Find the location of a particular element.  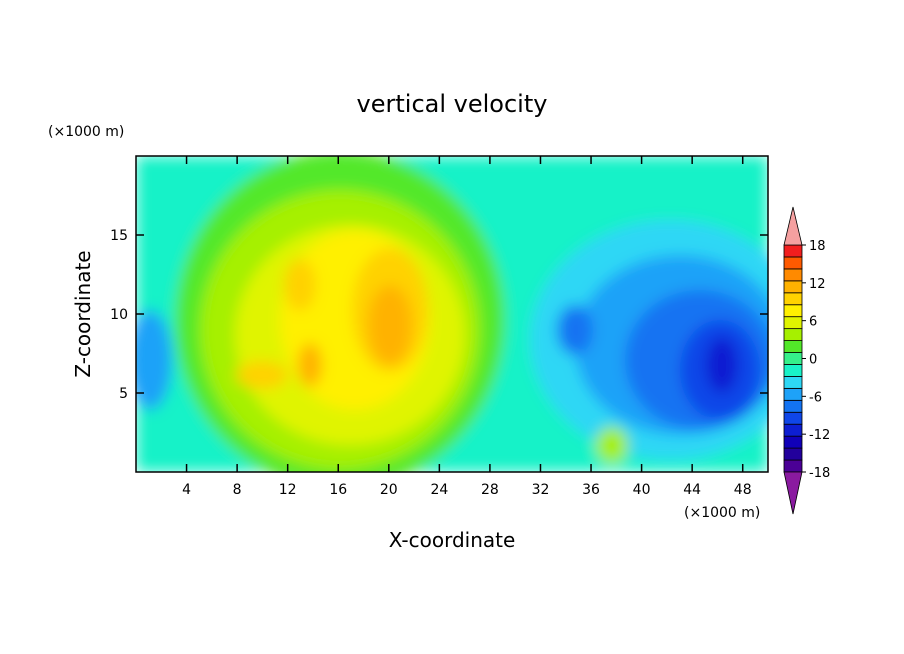

left-edge-downdraft is located at coordinates (154, 360).